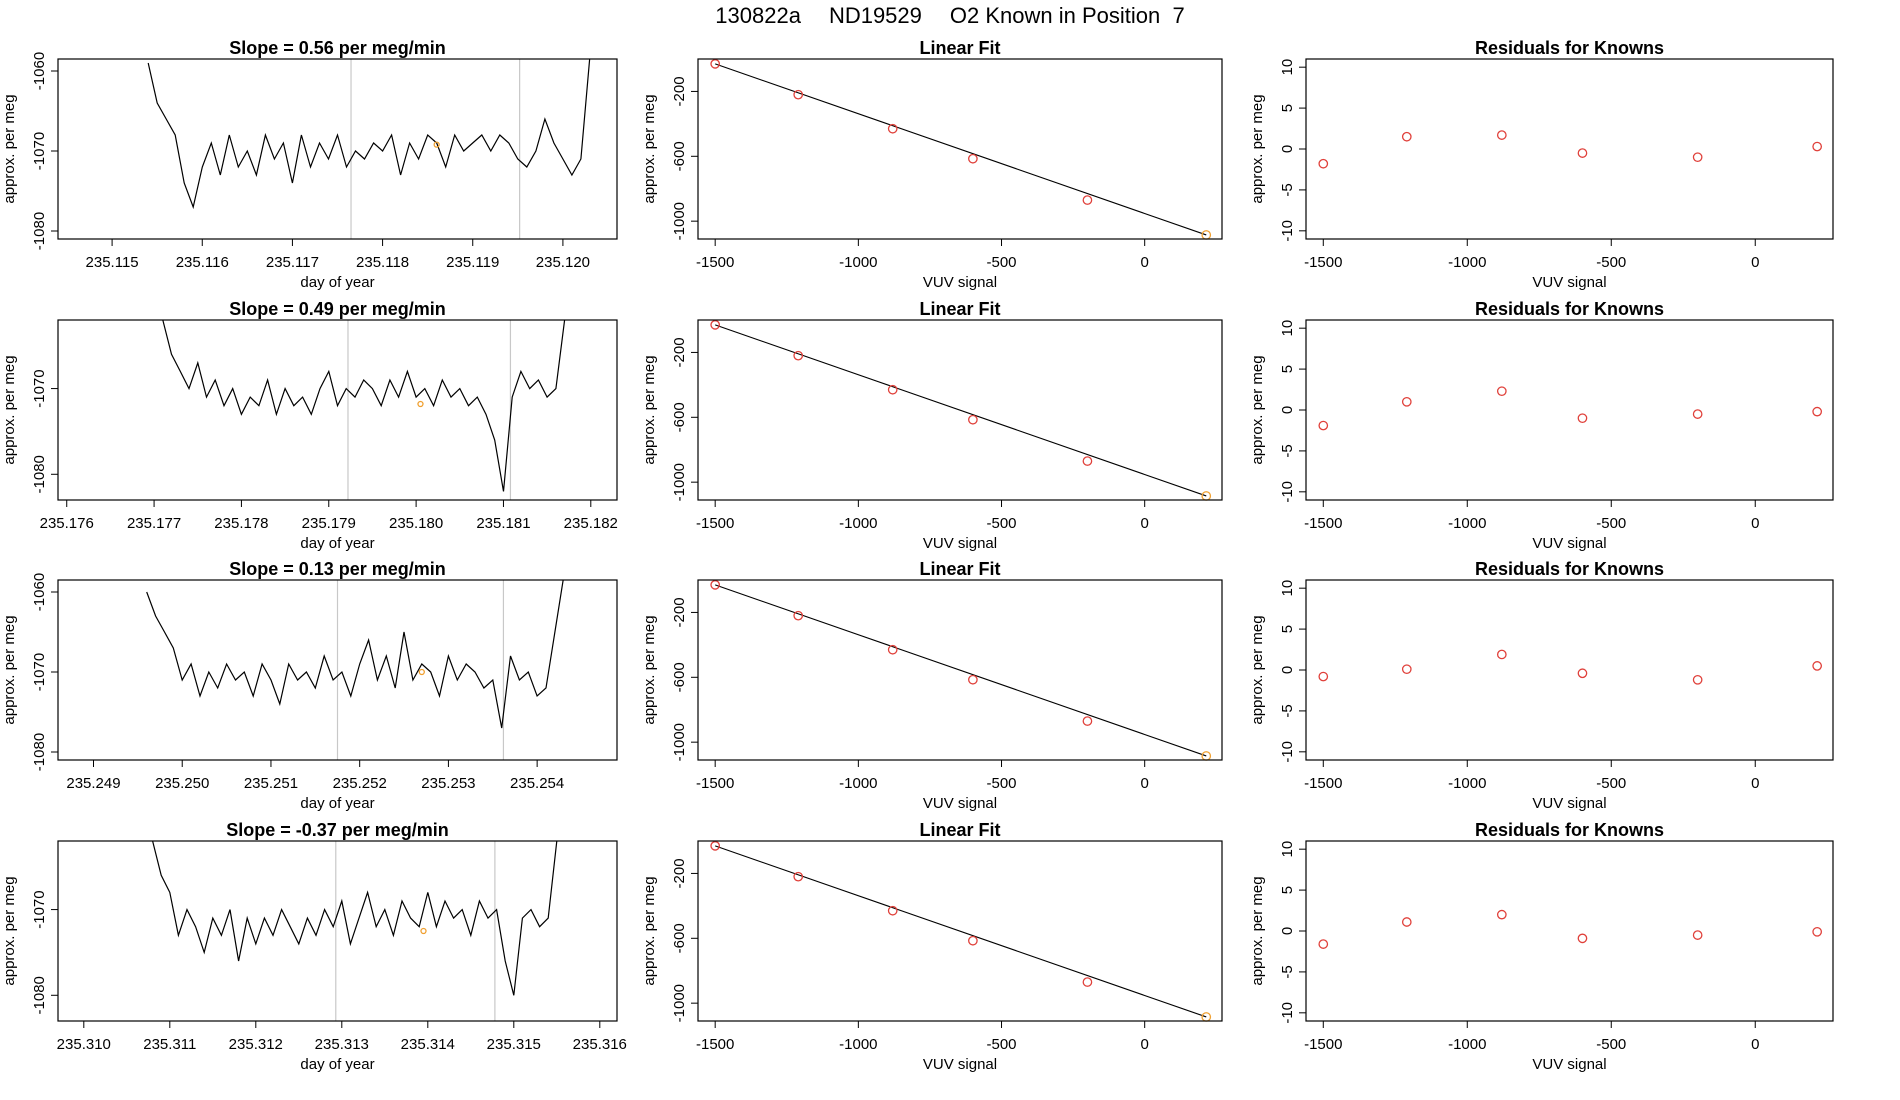  I want to click on panel-title: Slope = 0.49 per meg/min, so click(337, 309).